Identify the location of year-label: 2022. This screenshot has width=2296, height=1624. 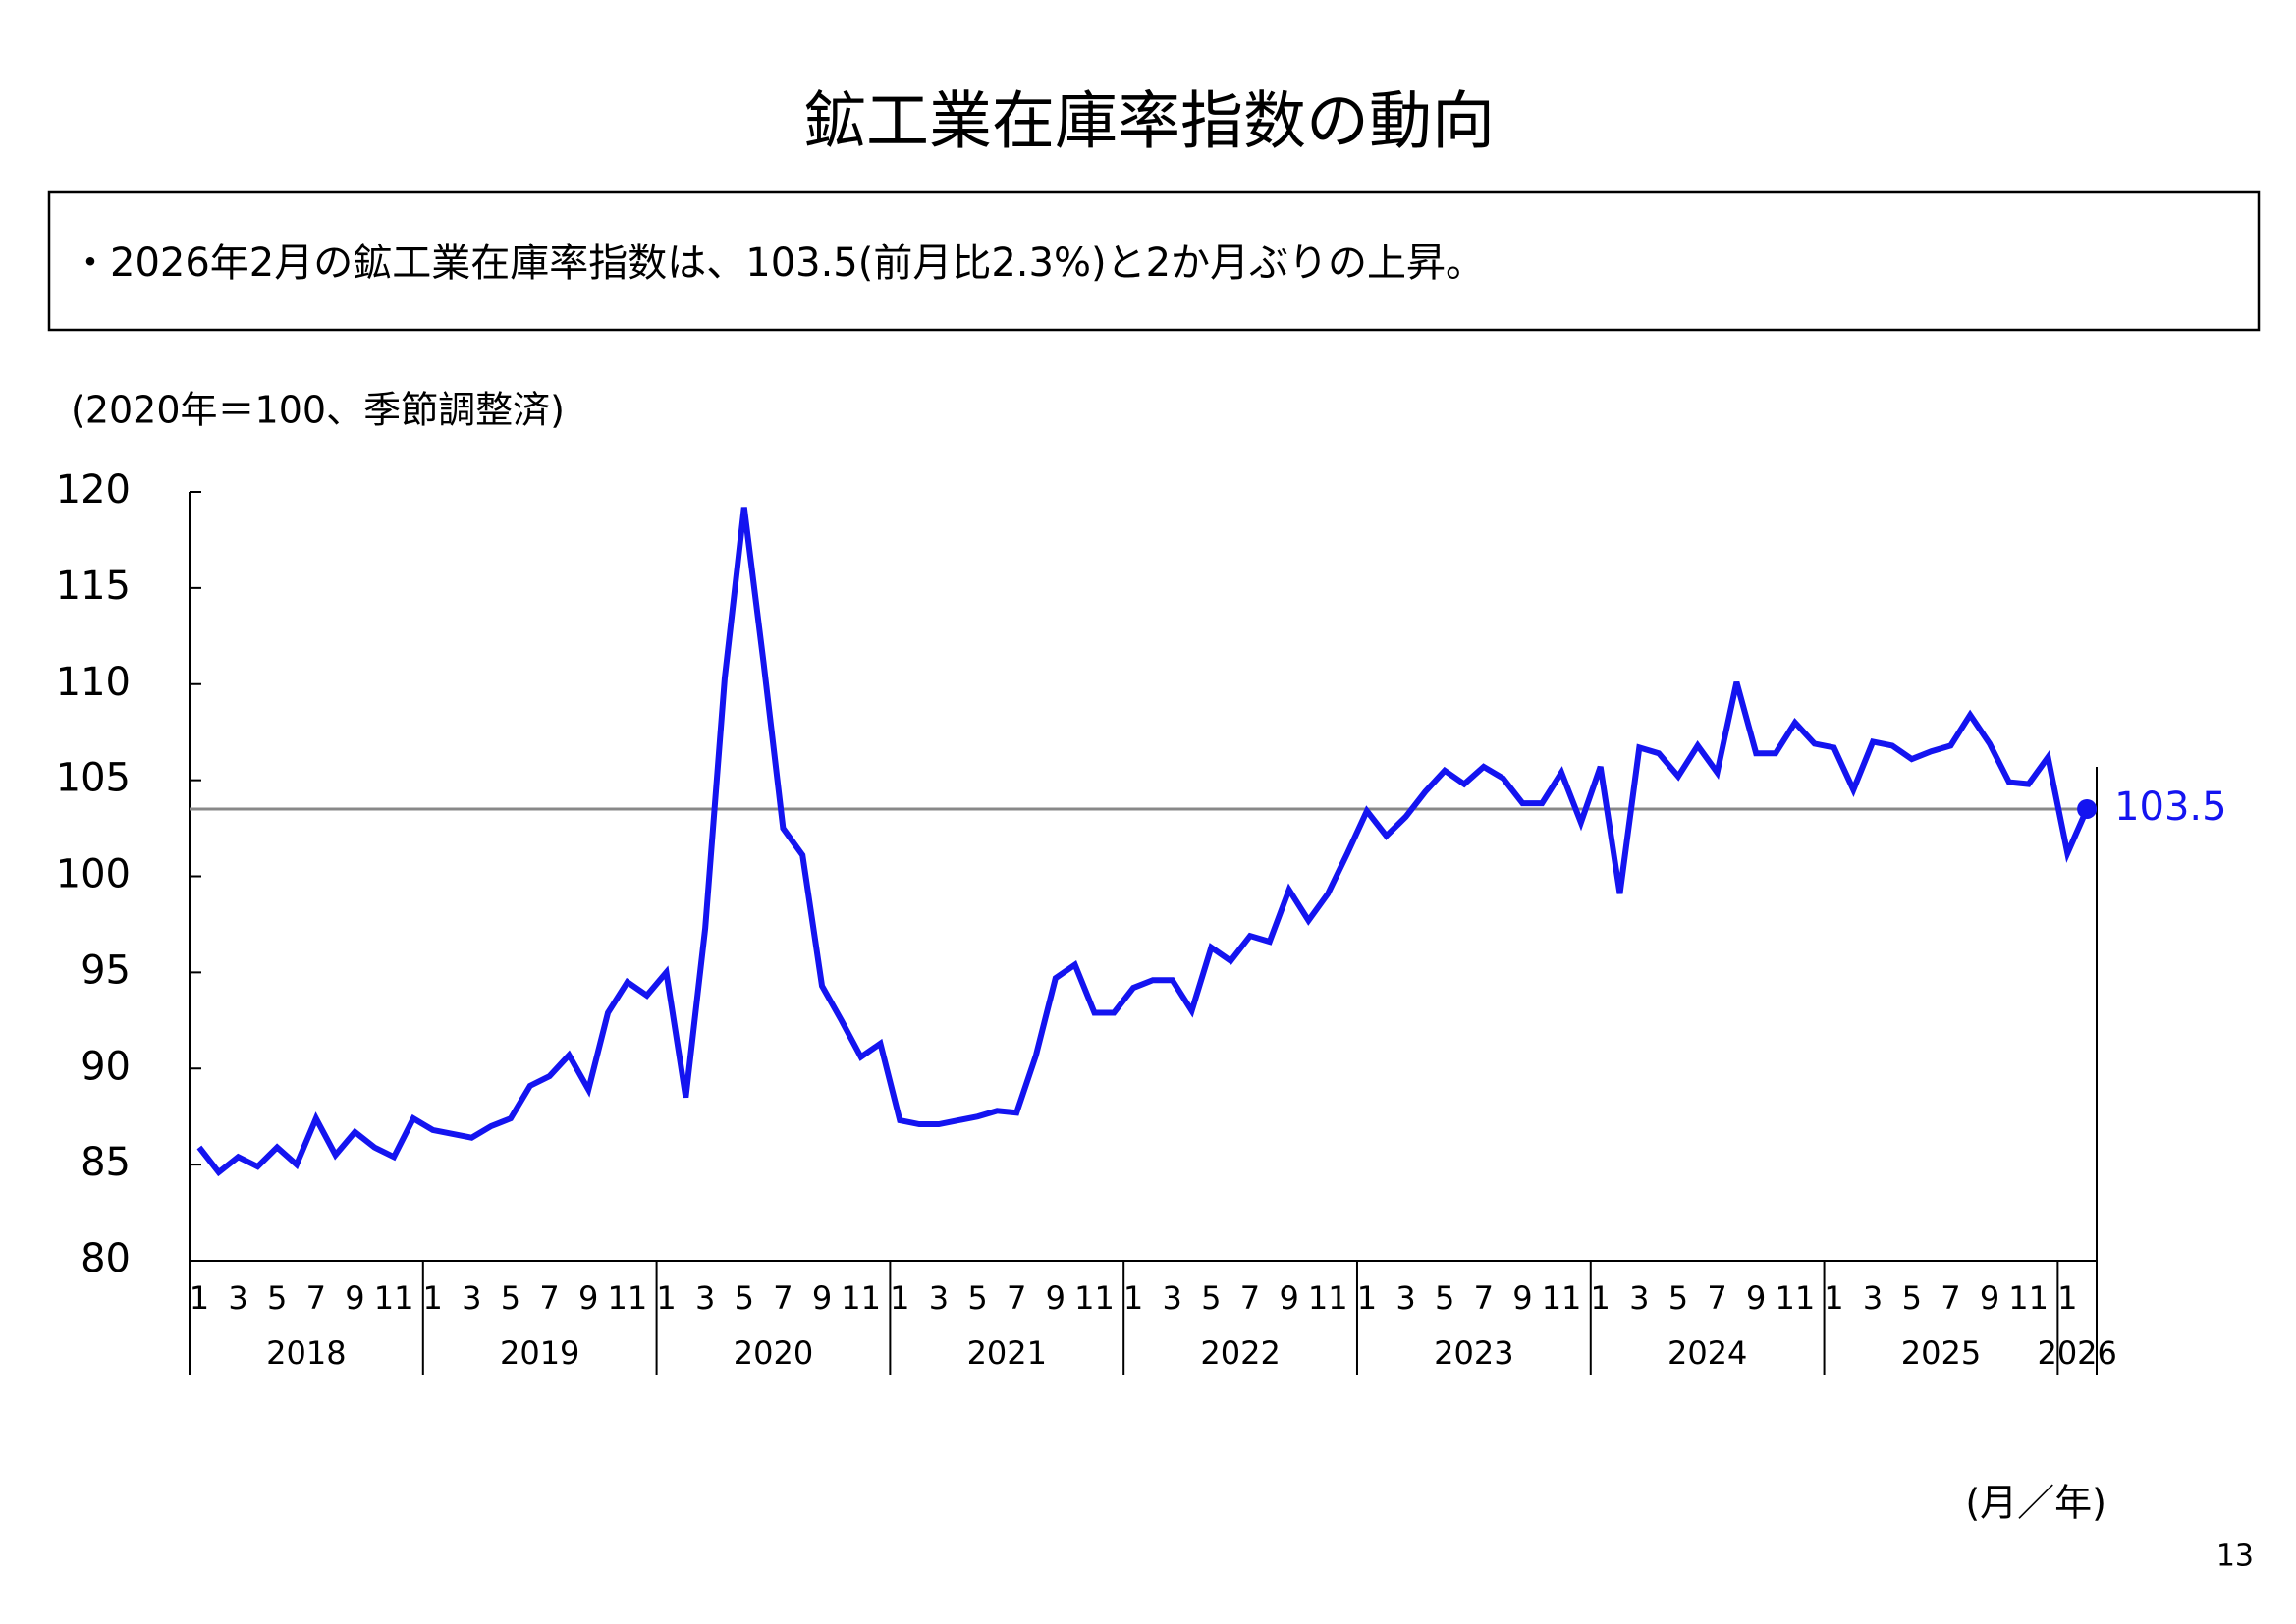
(1240, 1353).